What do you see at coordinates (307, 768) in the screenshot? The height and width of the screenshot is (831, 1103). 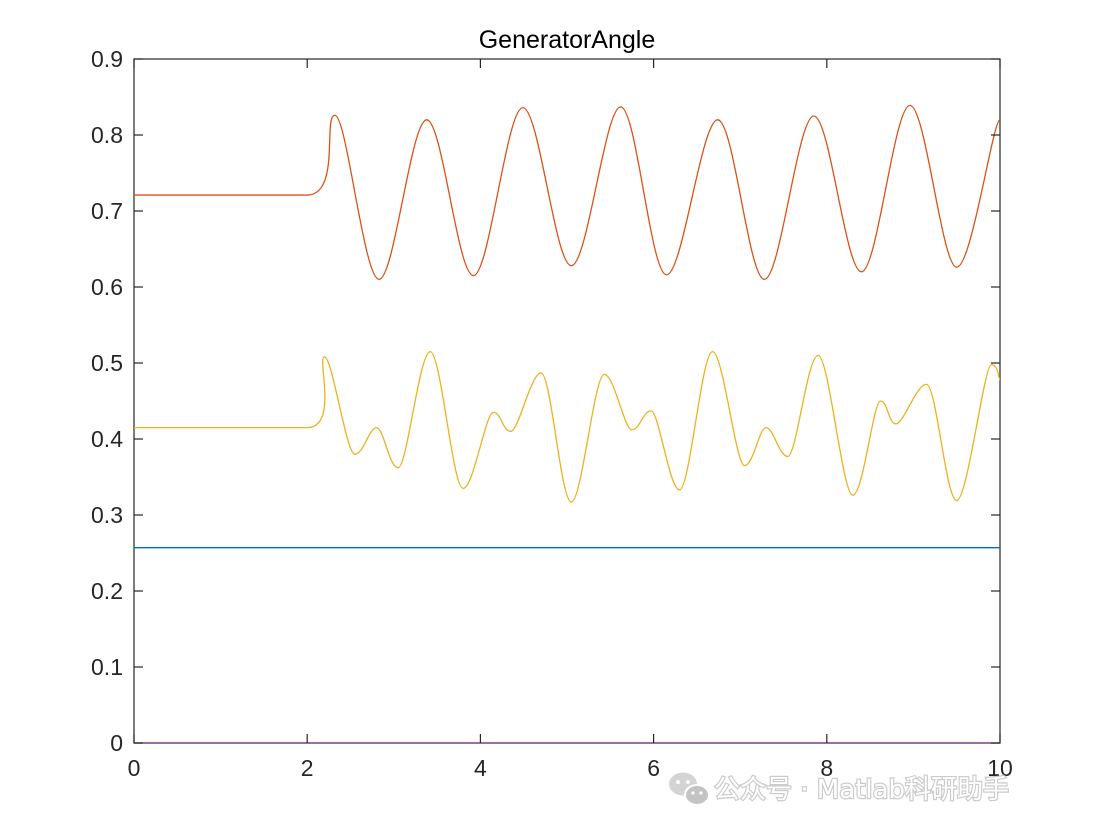 I see `x-tick-label-1: 2` at bounding box center [307, 768].